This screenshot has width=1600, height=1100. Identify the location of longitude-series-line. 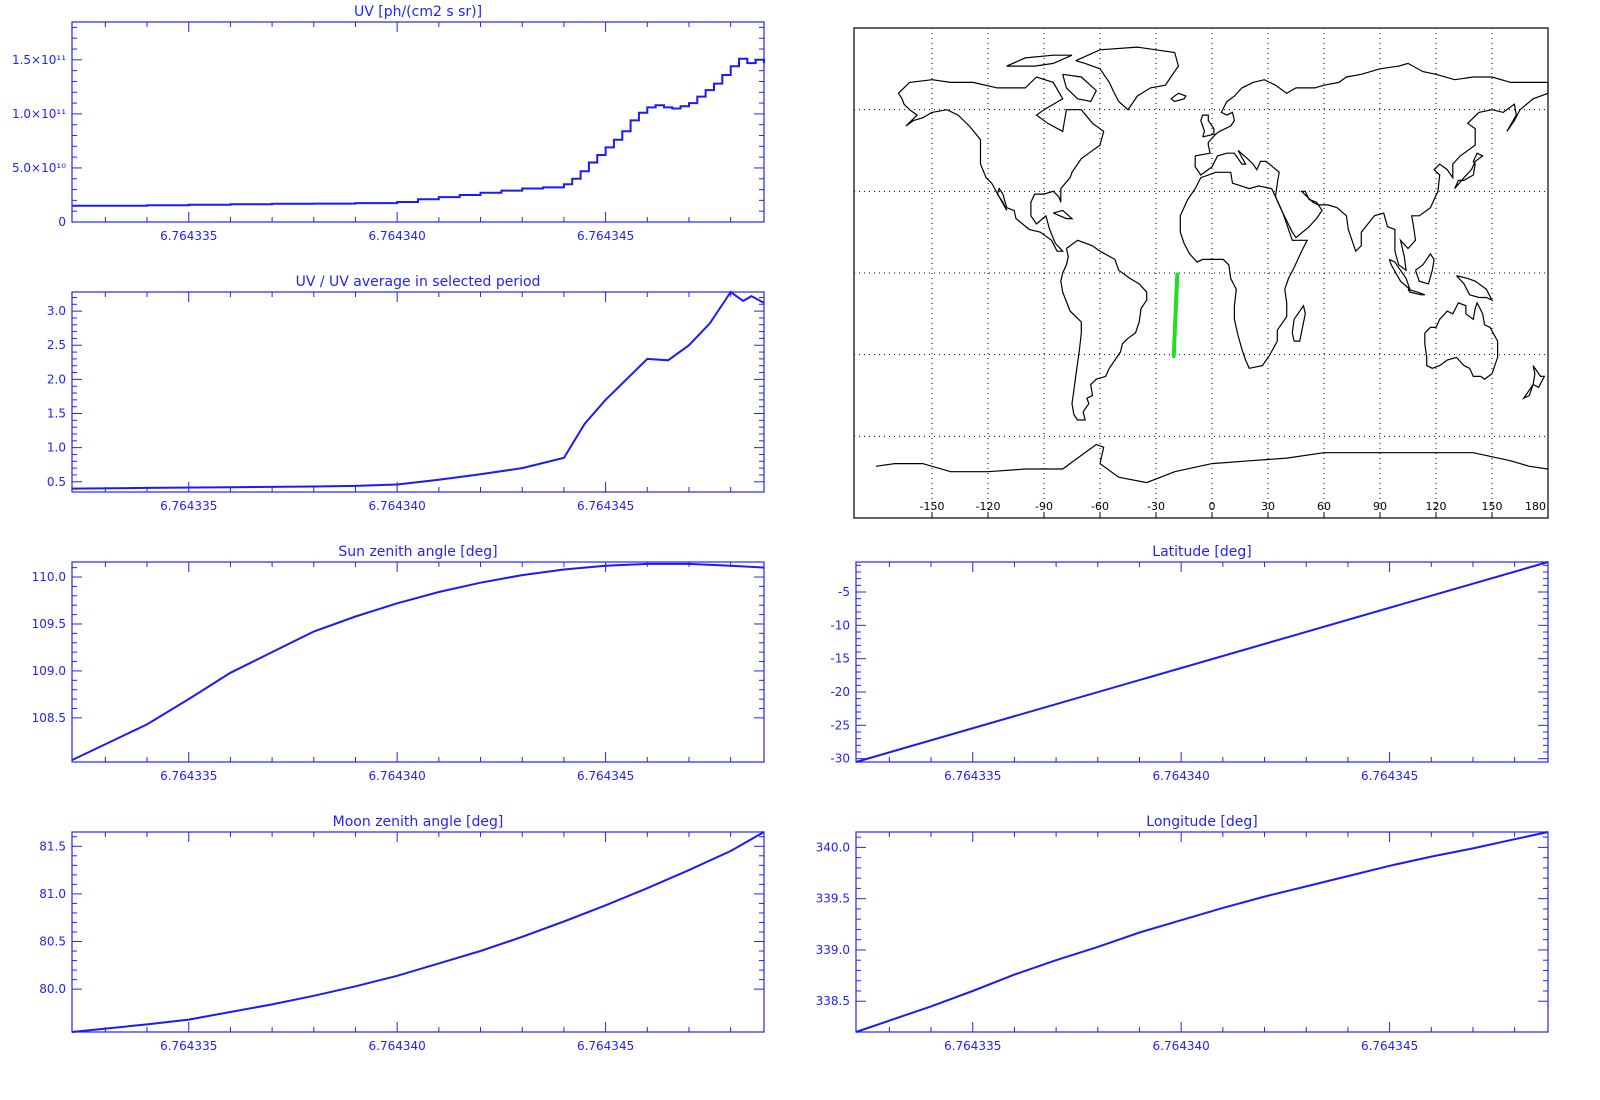
(1202, 932).